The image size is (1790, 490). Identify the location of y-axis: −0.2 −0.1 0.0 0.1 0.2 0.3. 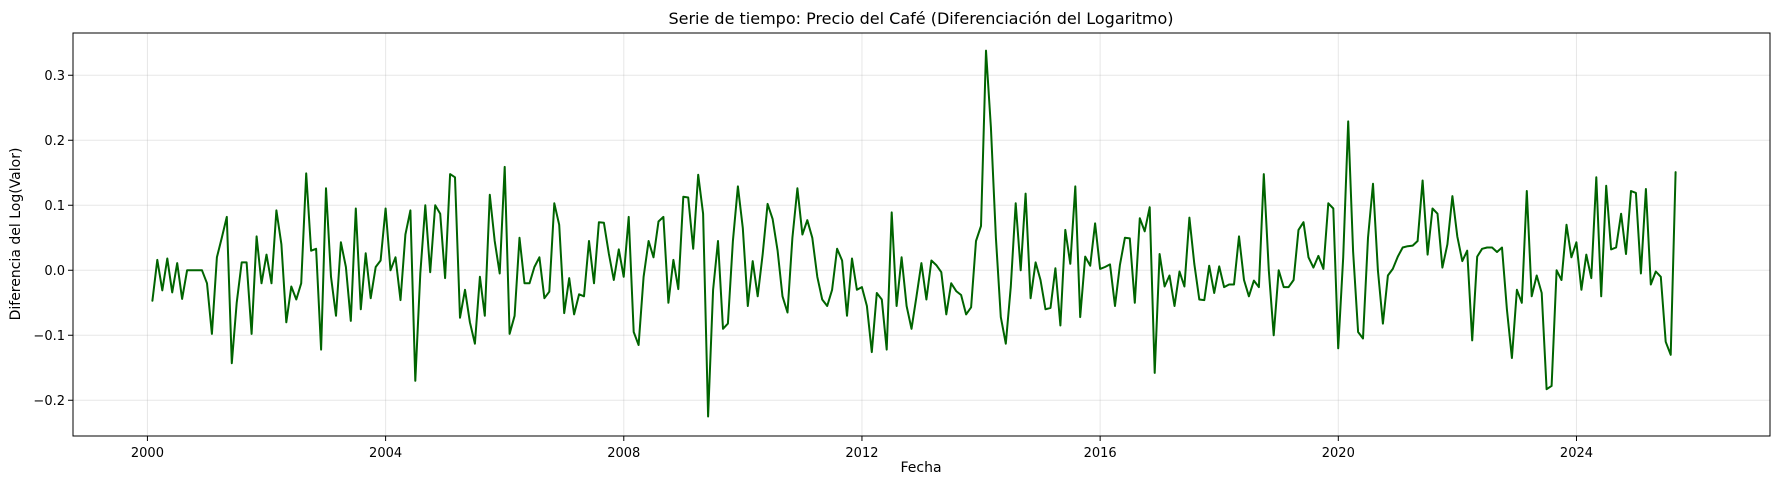
(53, 239).